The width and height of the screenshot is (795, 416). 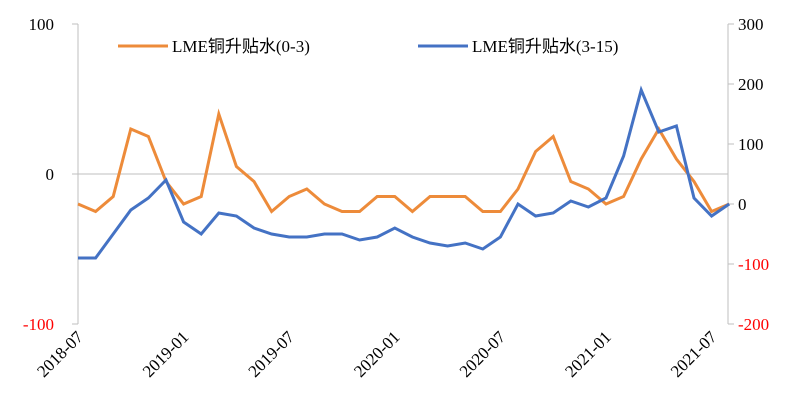 I want to click on legend-label: LME铜升贴水(3-15), so click(x=545, y=46).